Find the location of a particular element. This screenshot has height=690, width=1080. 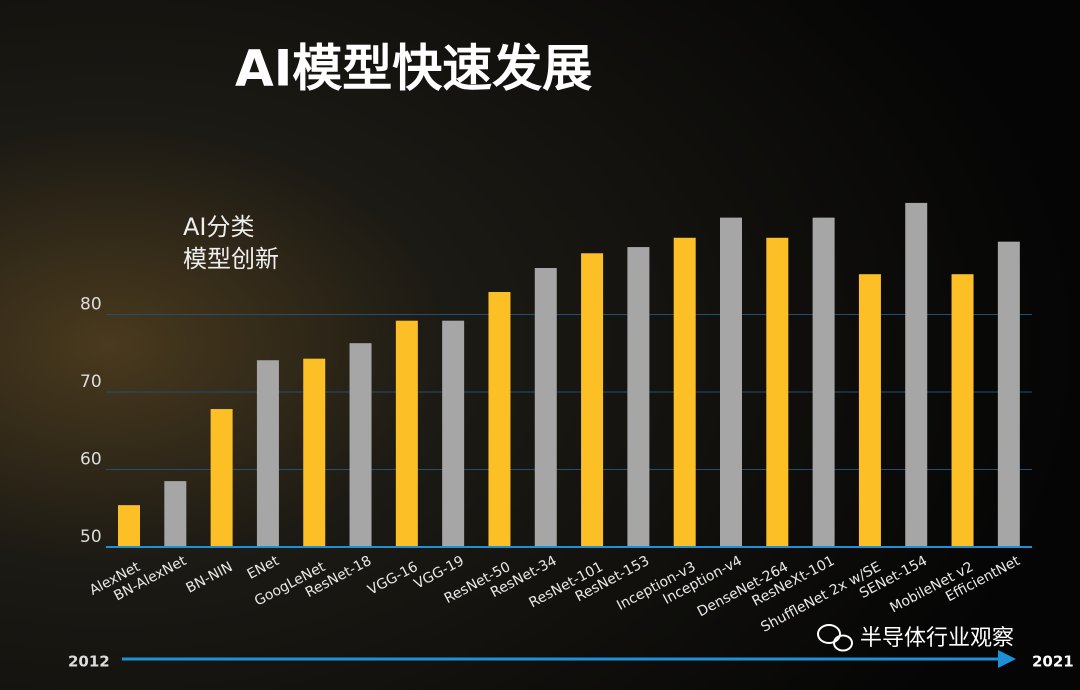

y-tick-label: 70 is located at coordinates (91, 382).